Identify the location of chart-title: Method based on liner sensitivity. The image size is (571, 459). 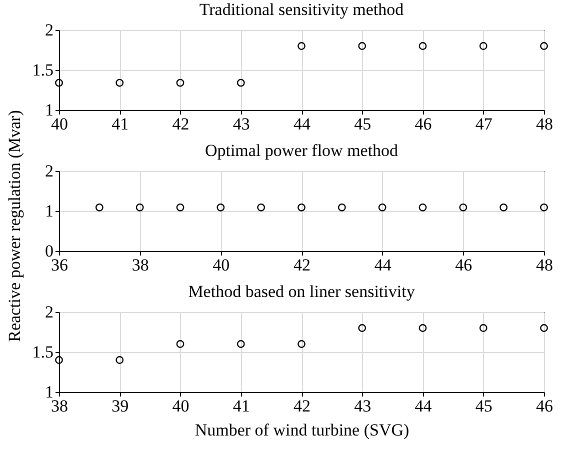
(302, 291).